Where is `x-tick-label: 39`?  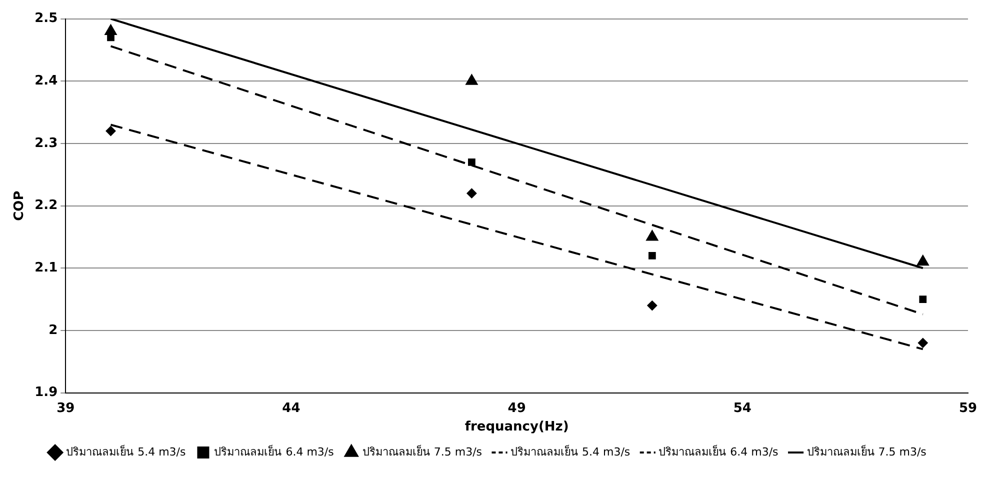
x-tick-label: 39 is located at coordinates (65, 408).